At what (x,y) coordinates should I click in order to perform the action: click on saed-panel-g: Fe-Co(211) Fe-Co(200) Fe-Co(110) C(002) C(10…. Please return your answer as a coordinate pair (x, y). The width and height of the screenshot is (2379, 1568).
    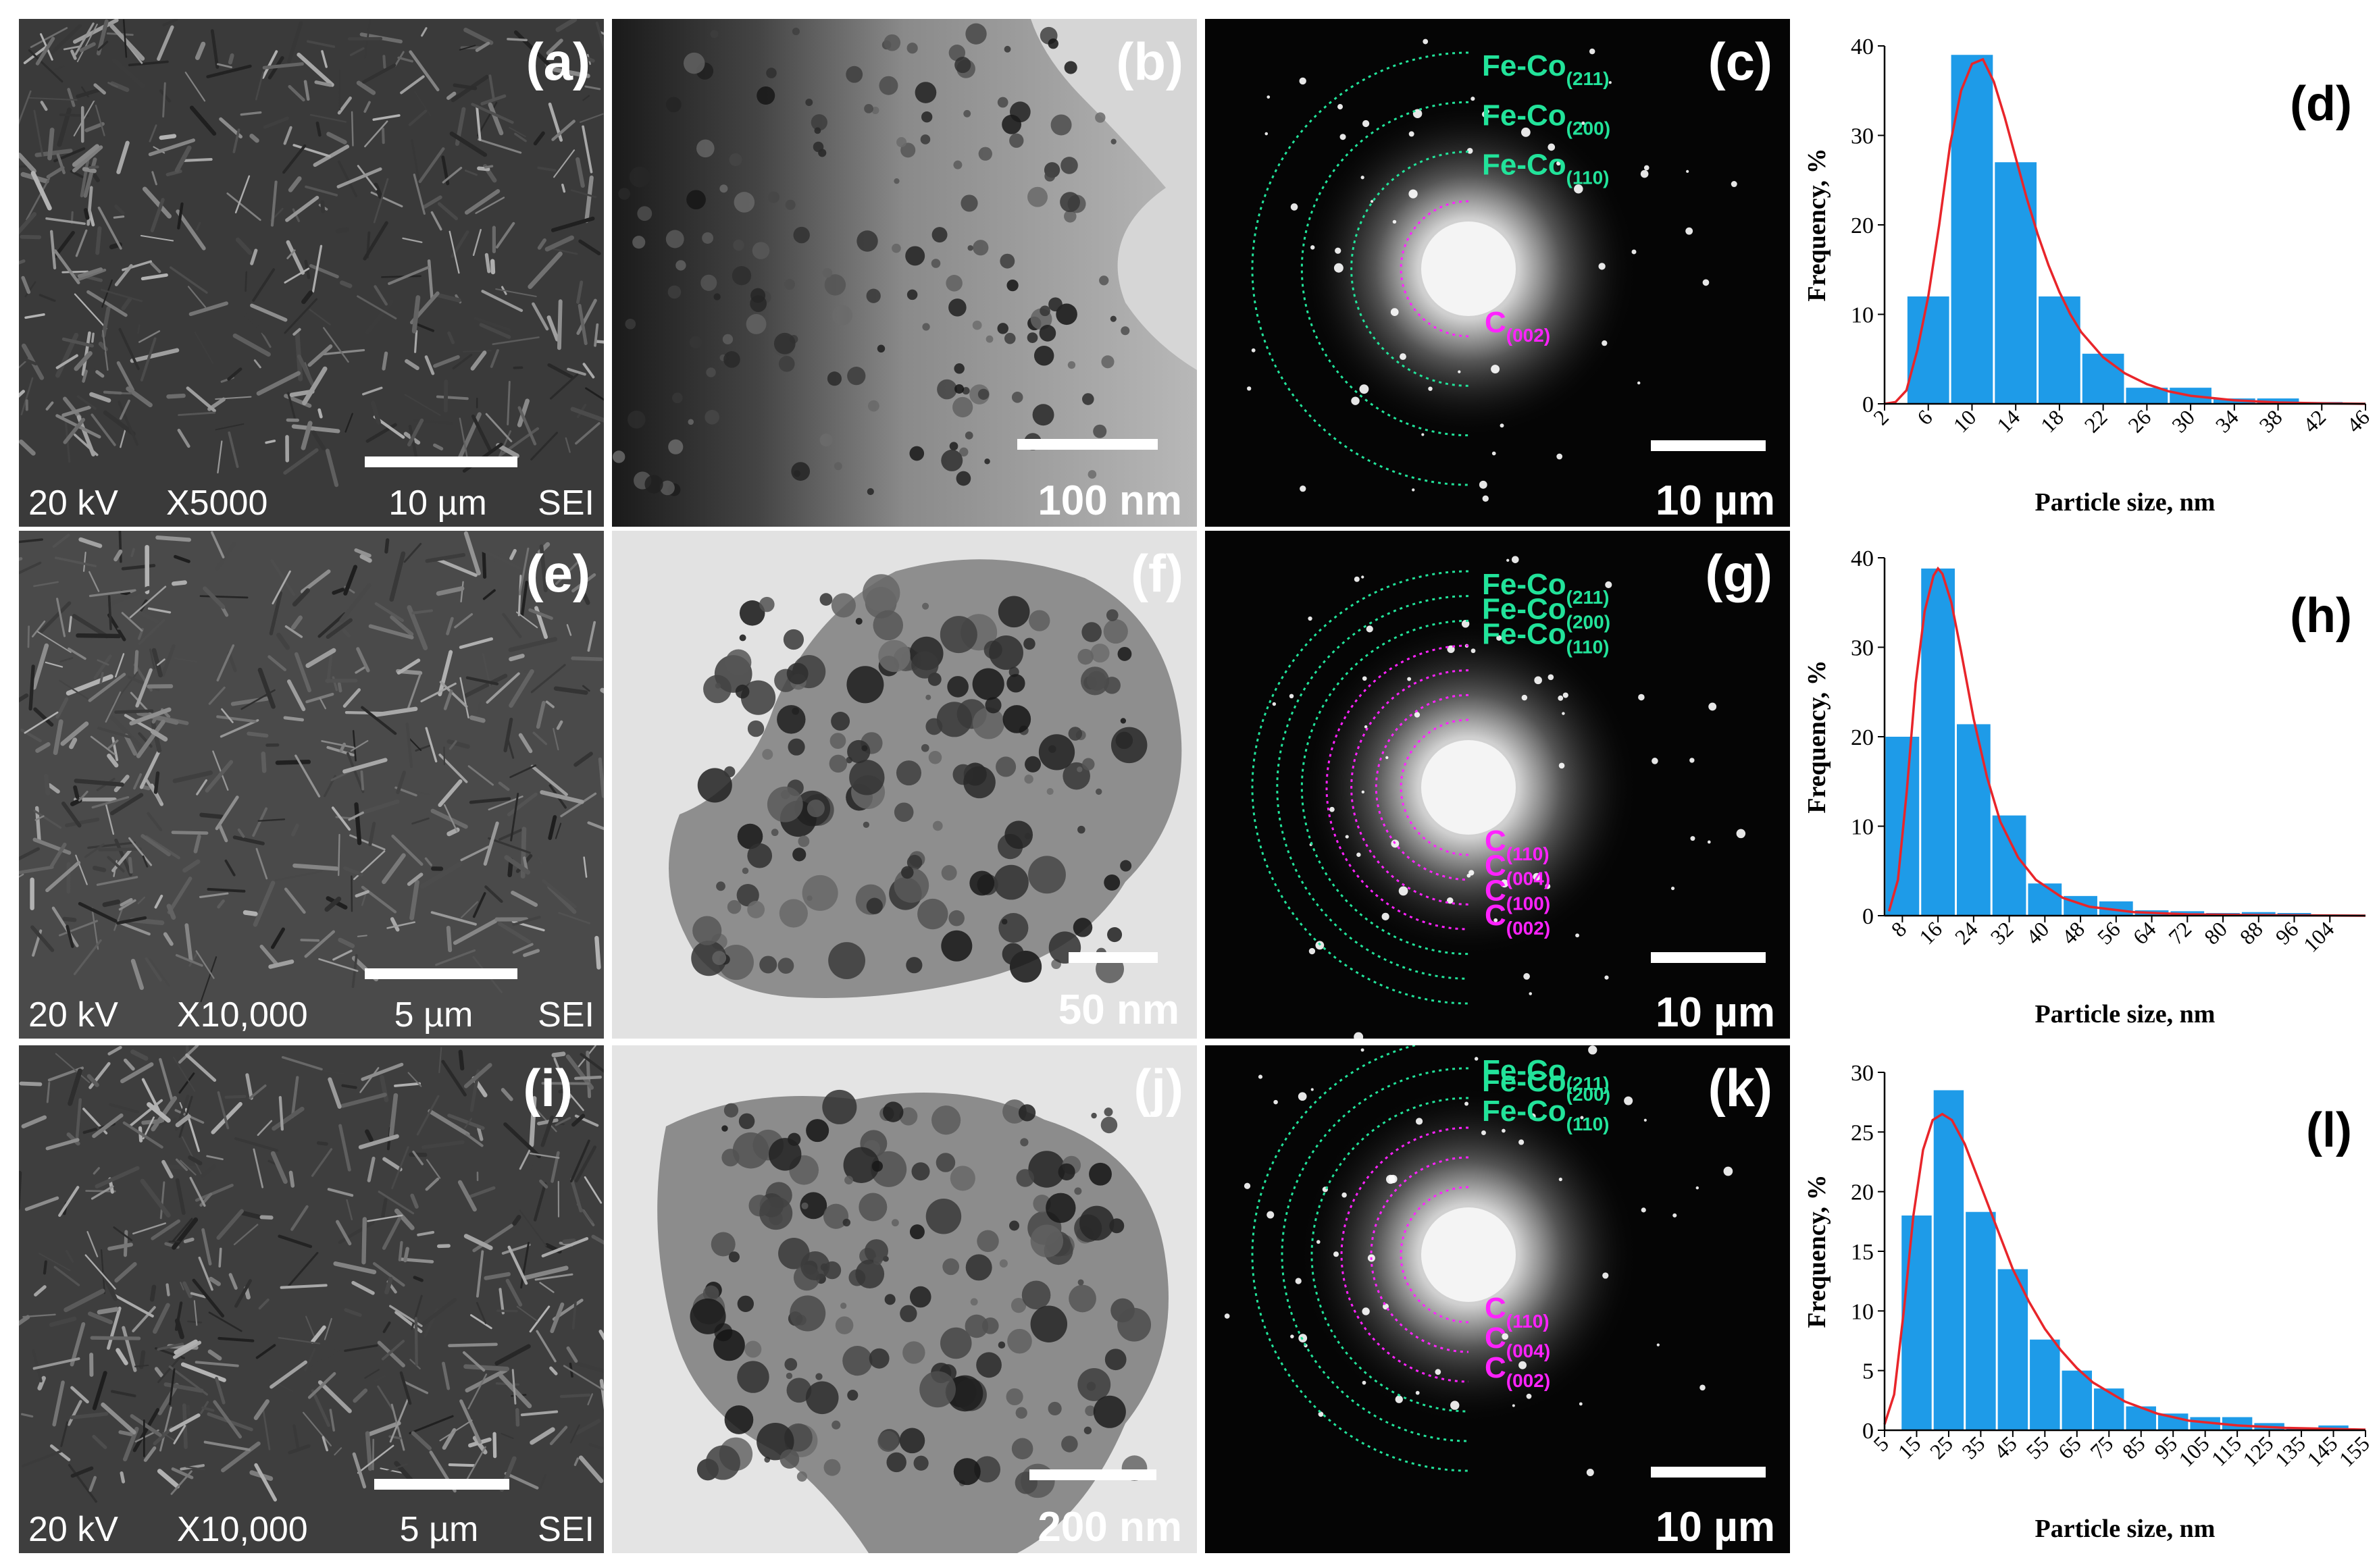
    Looking at the image, I should click on (1497, 785).